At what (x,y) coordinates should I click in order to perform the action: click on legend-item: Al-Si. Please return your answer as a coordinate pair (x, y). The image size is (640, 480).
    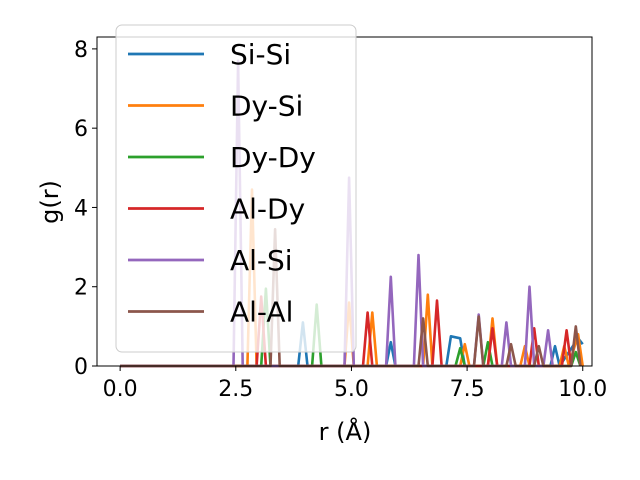
    Looking at the image, I should click on (210, 260).